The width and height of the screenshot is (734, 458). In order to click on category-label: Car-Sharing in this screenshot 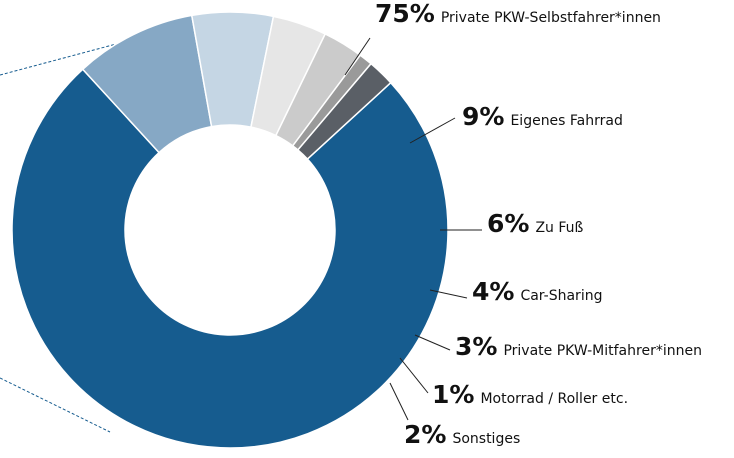, I will do `click(561, 296)`.